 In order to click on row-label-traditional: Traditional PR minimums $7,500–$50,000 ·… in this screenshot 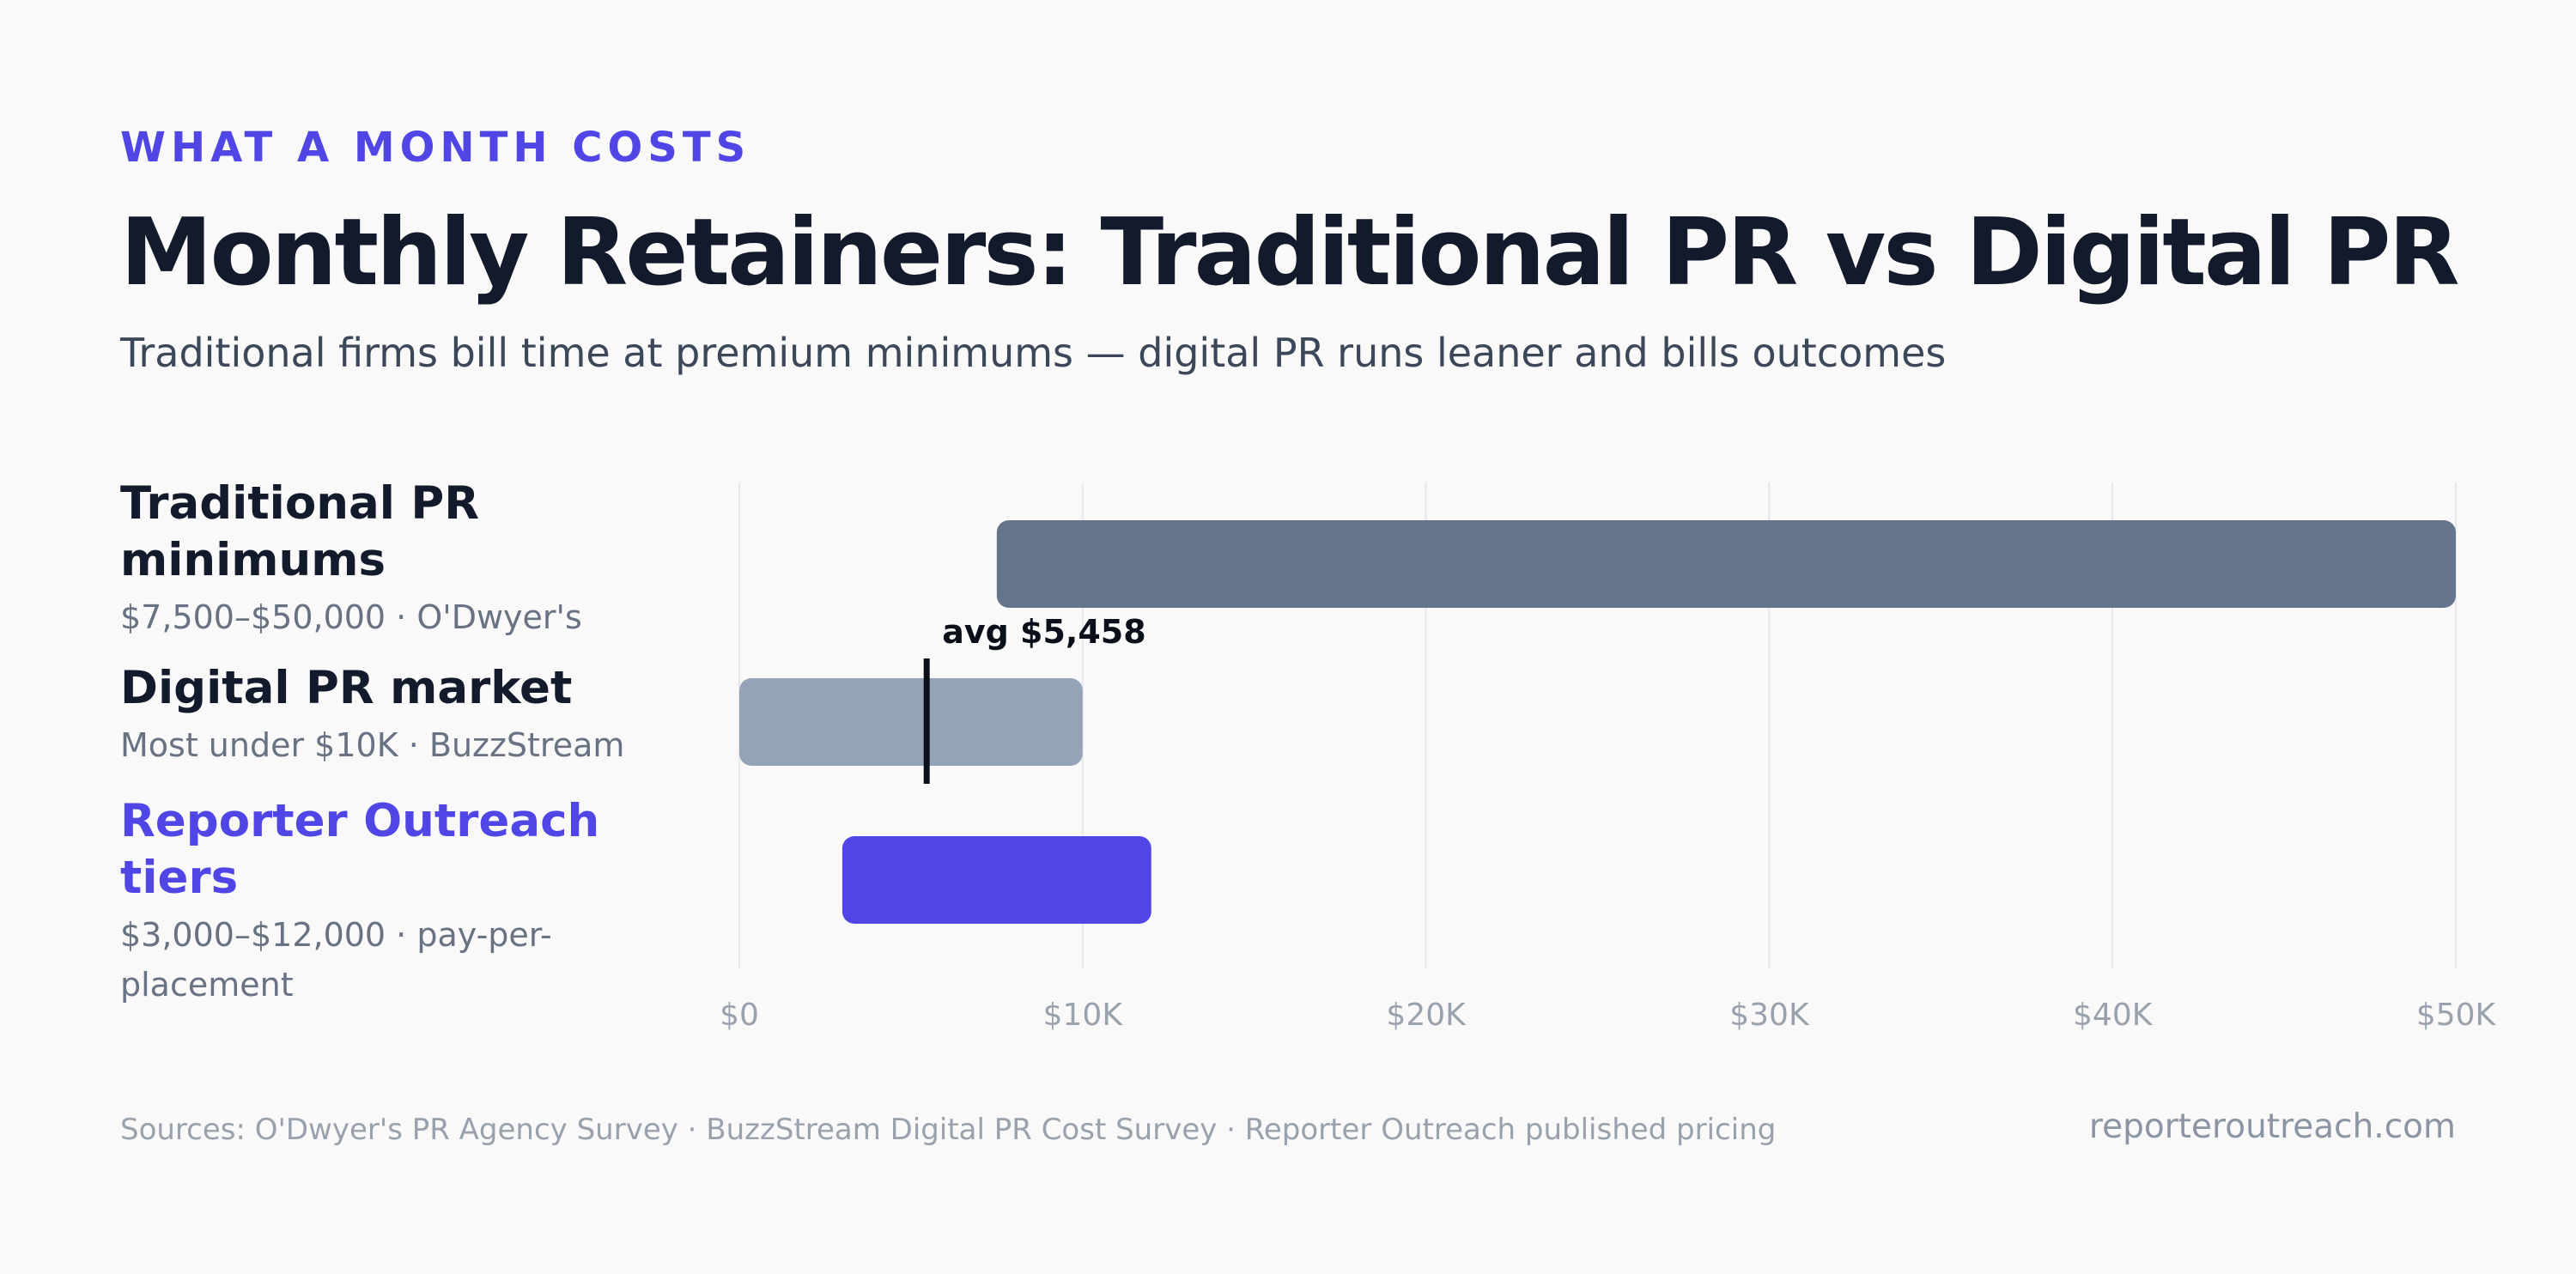, I will do `click(412, 559)`.